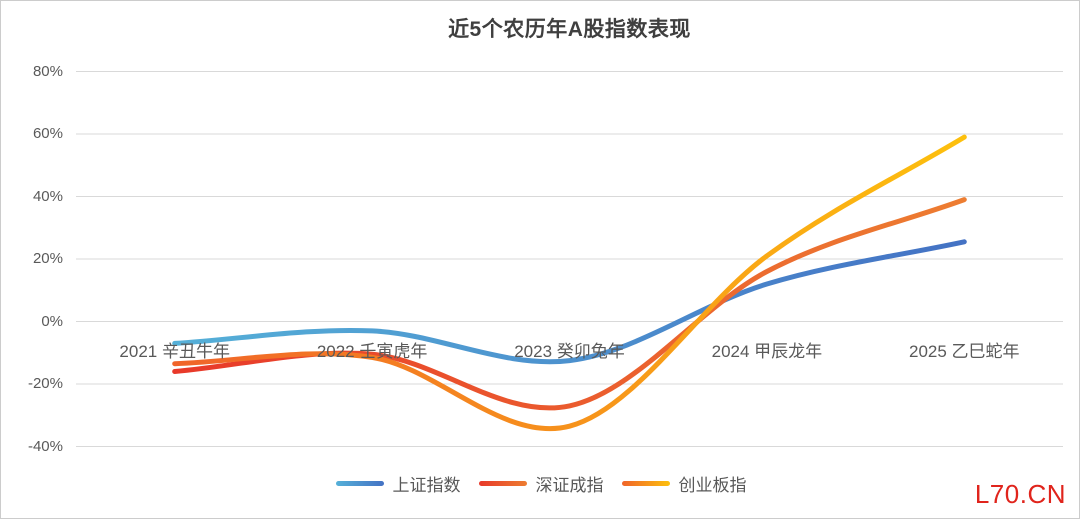 The width and height of the screenshot is (1080, 519). I want to click on y-axis-tick-label: 40%, so click(47, 196).